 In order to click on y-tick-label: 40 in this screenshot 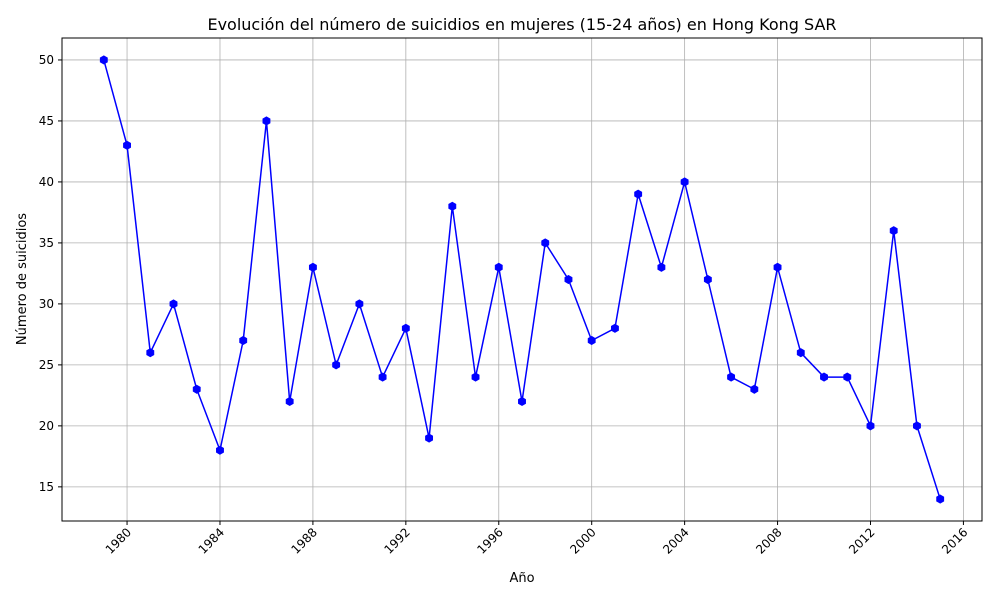, I will do `click(46, 182)`.